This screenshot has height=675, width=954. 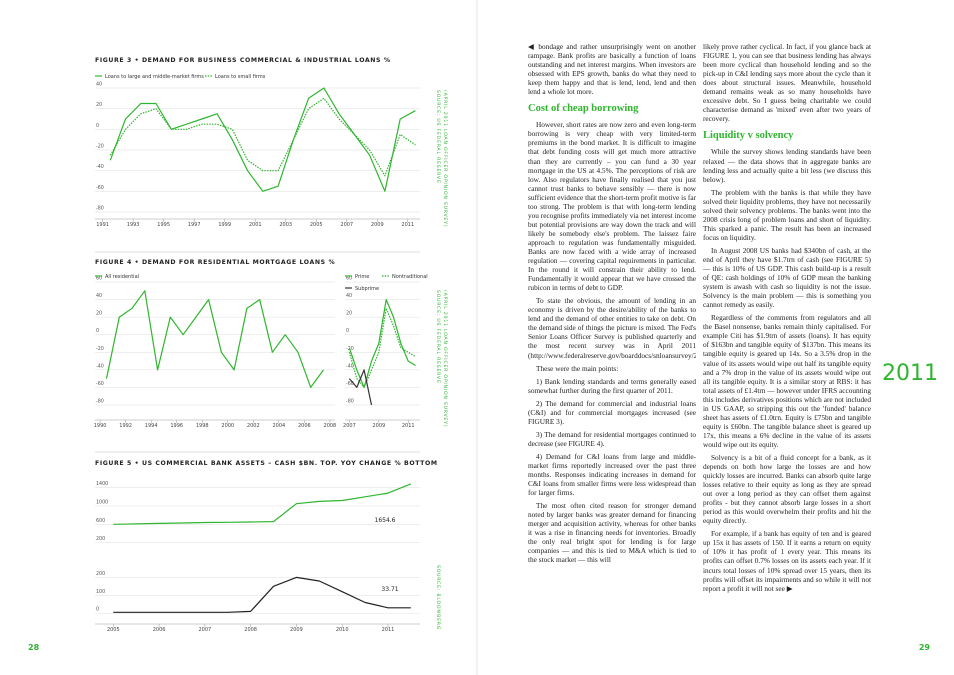 I want to click on x-tick-label: 1992, so click(x=125, y=426).